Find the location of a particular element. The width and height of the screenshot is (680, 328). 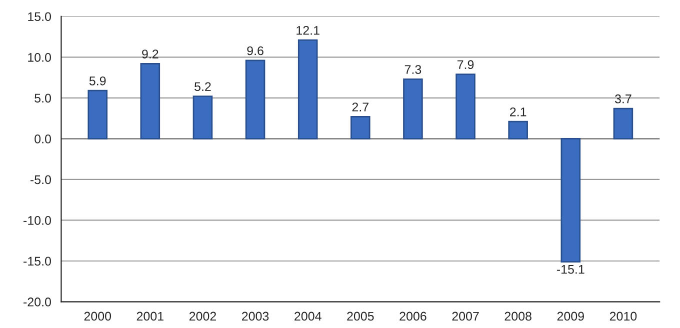

data-label: 9.6 is located at coordinates (255, 51).